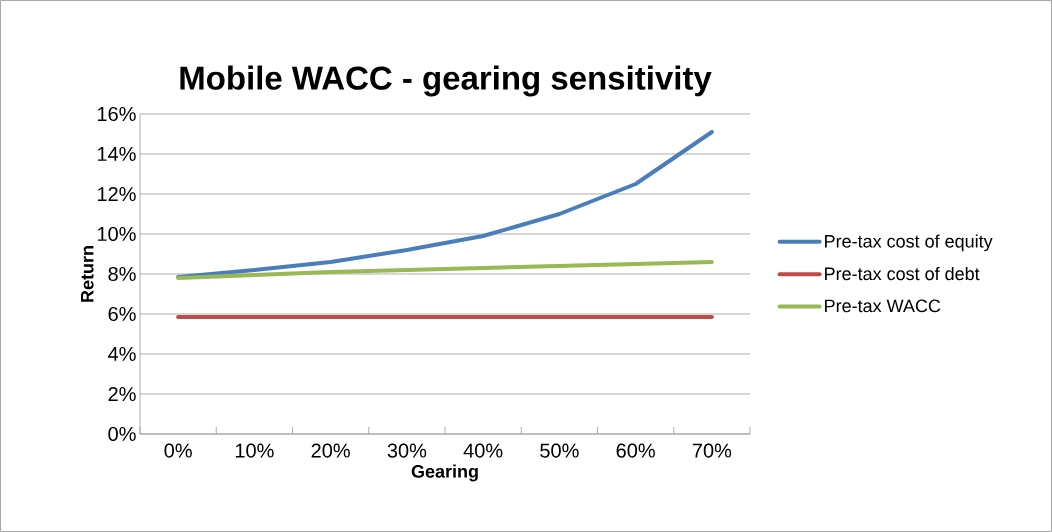 This screenshot has width=1052, height=532. Describe the element at coordinates (122, 434) in the screenshot. I see `y-tick-label: 0%` at that location.